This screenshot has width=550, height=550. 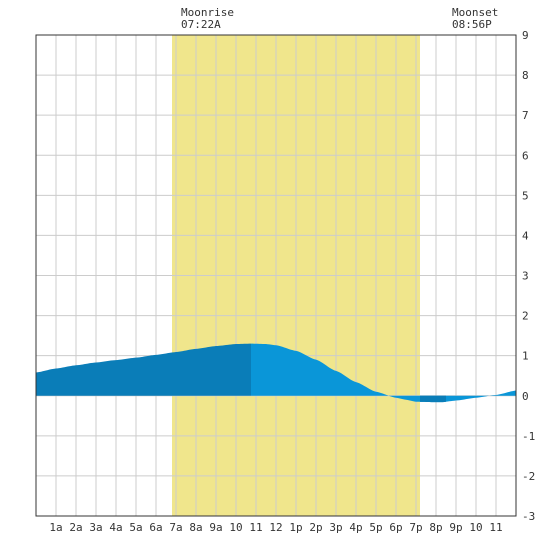 What do you see at coordinates (525, 195) in the screenshot?
I see `y-tick-label: 5` at bounding box center [525, 195].